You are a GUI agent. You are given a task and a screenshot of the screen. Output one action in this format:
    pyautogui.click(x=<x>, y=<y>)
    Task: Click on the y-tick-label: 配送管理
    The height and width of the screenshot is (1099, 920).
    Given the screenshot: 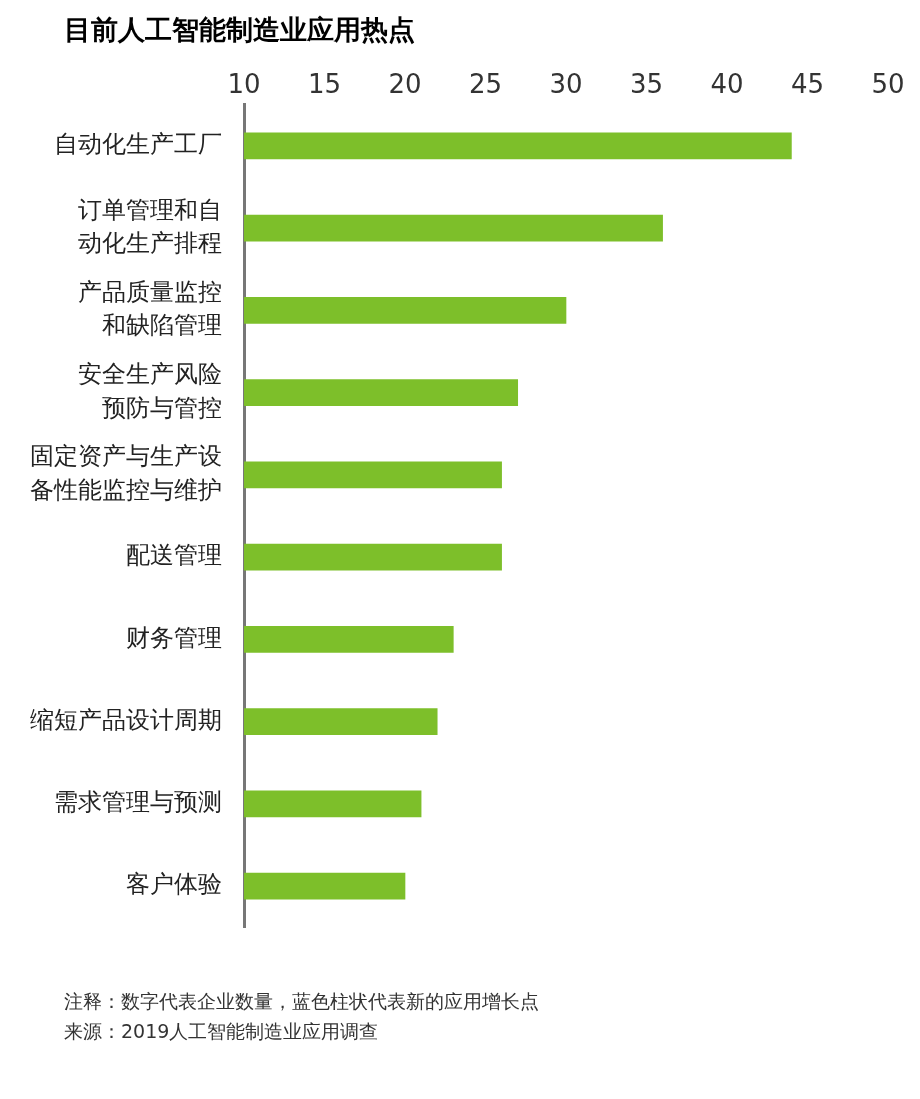 What is the action you would take?
    pyautogui.click(x=174, y=555)
    